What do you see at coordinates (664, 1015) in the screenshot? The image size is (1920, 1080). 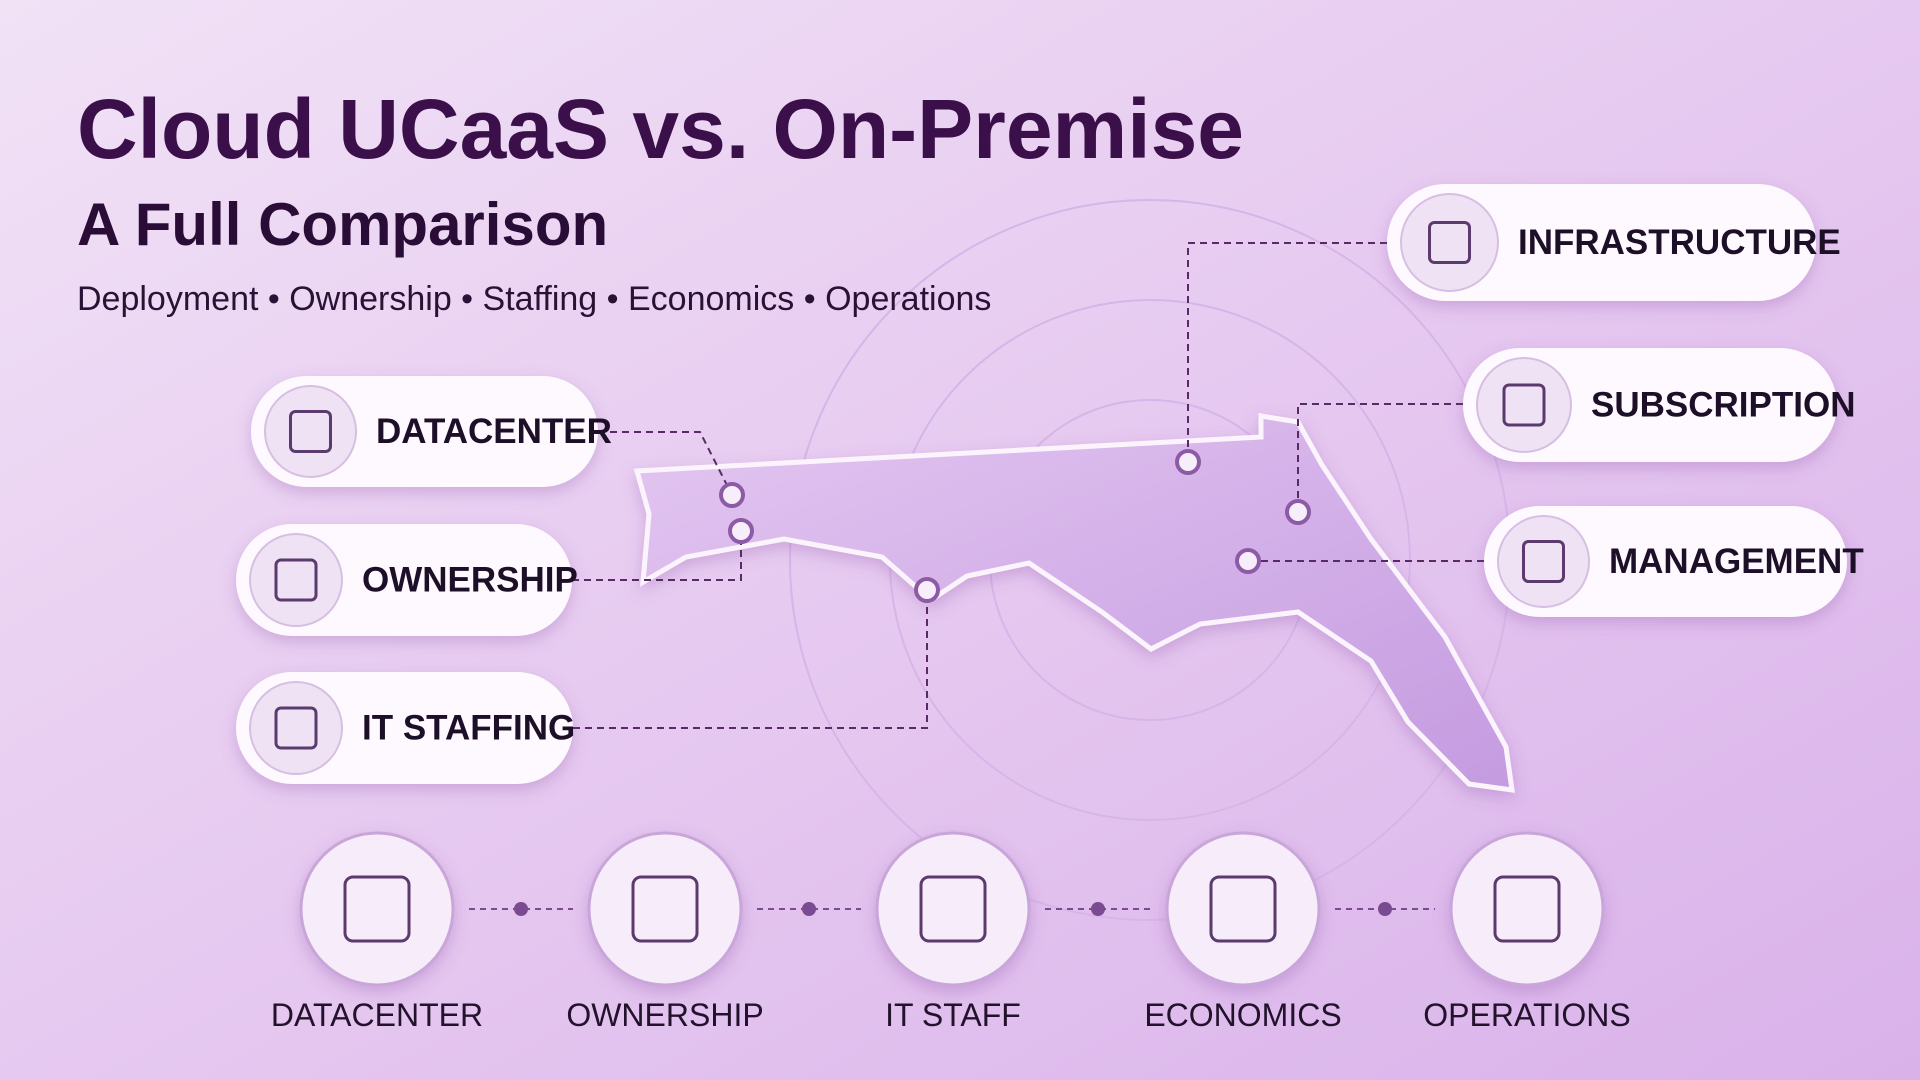 I see `step-label: OWNERSHIP` at bounding box center [664, 1015].